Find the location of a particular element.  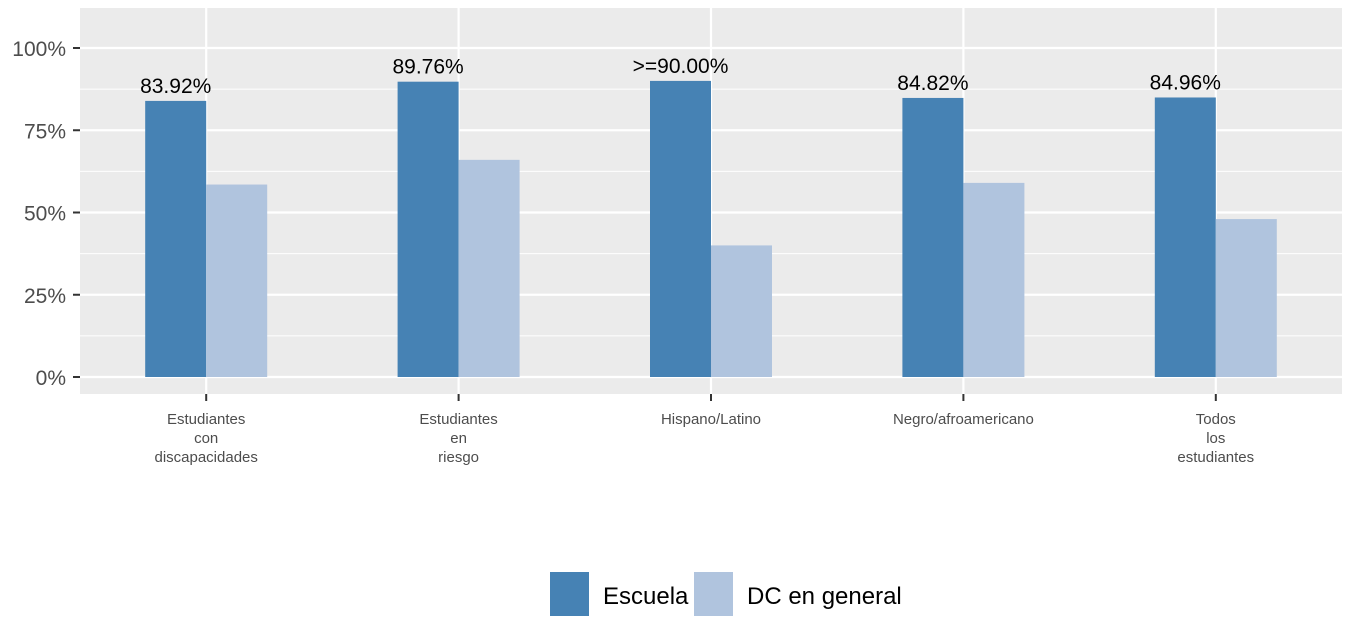

data-label: 83.92% is located at coordinates (175, 86).